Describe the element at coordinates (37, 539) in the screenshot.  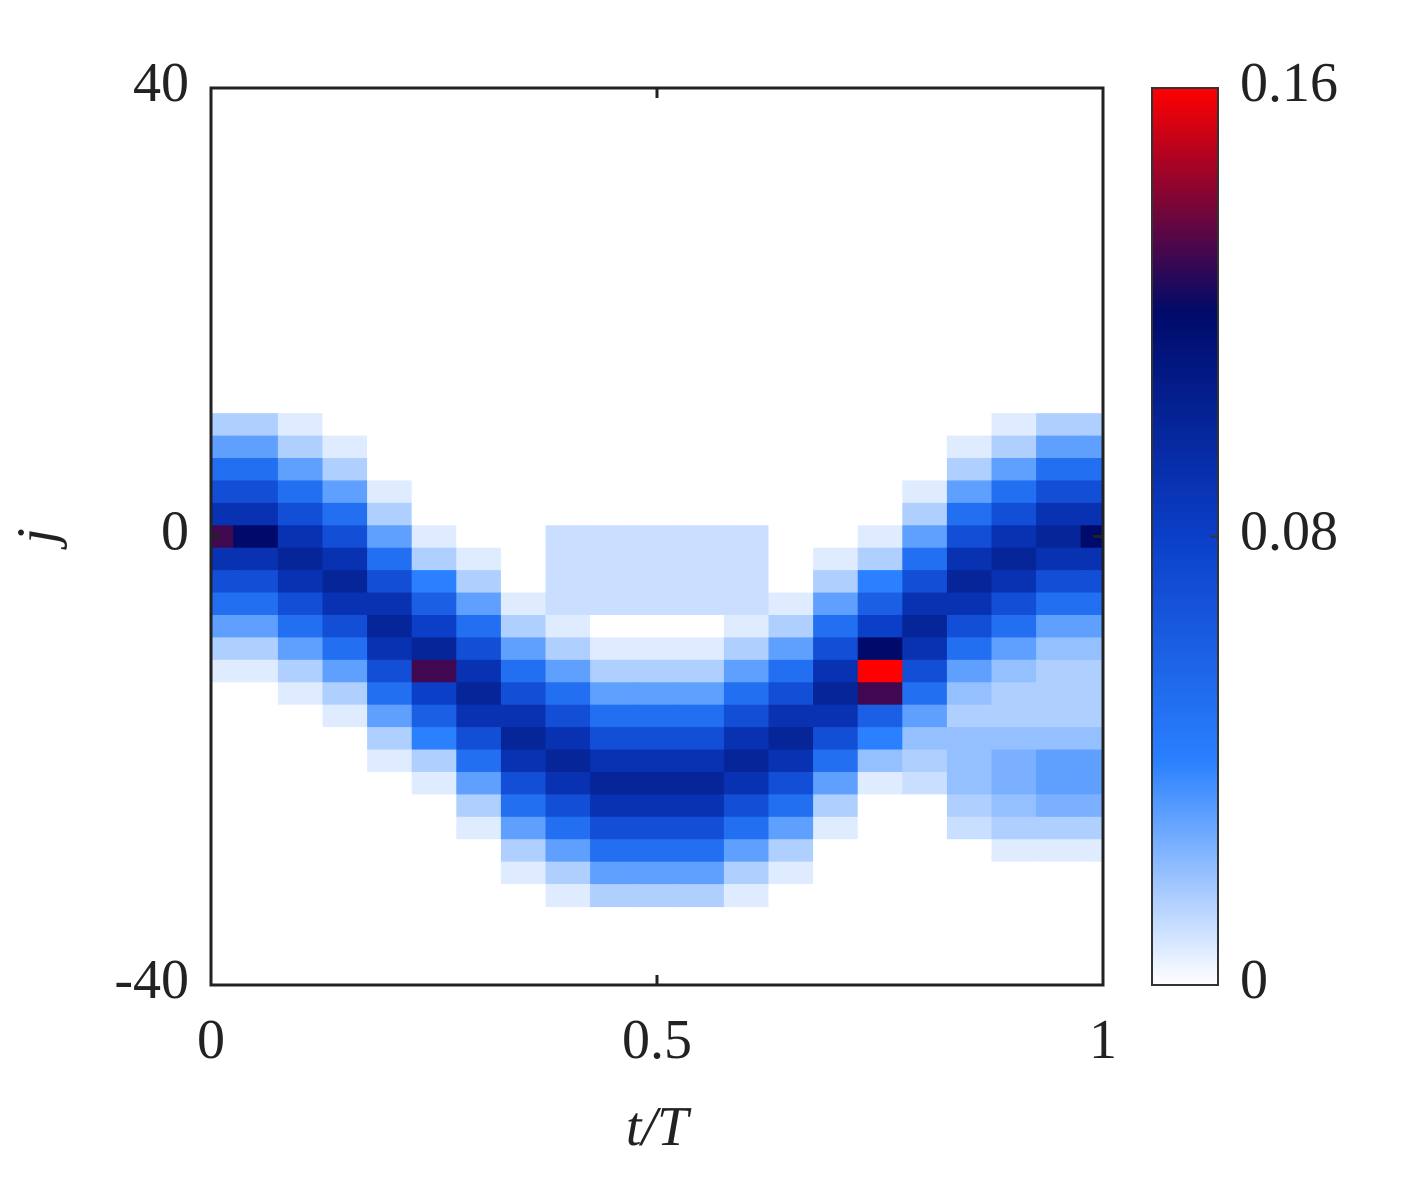
I see `y-axis-label: j` at that location.